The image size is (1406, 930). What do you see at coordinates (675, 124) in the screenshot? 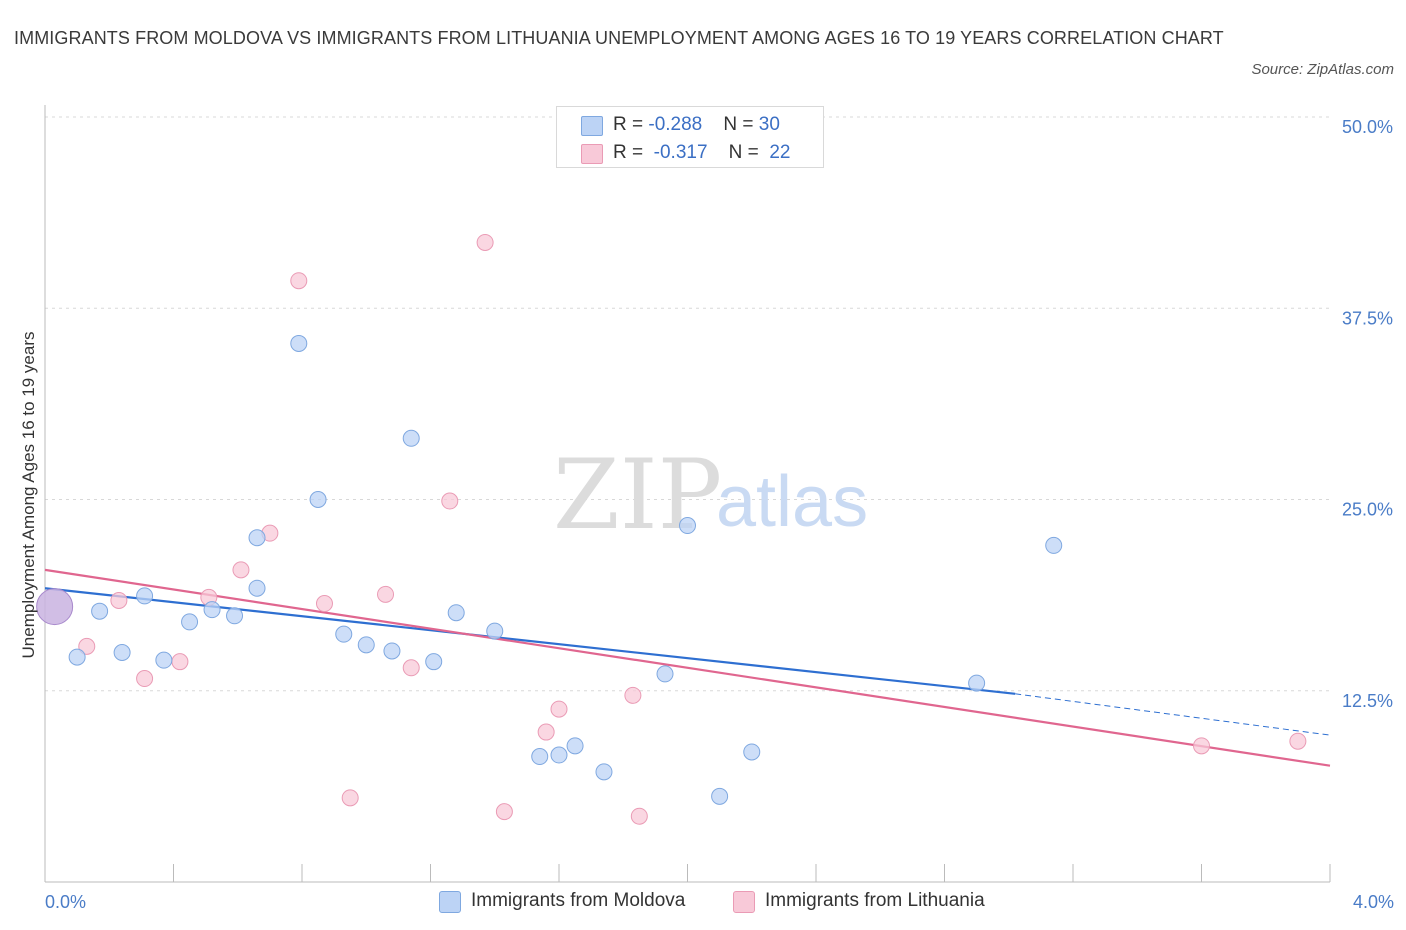
I see `legend-r-value-moldova: -0.288` at bounding box center [675, 124].